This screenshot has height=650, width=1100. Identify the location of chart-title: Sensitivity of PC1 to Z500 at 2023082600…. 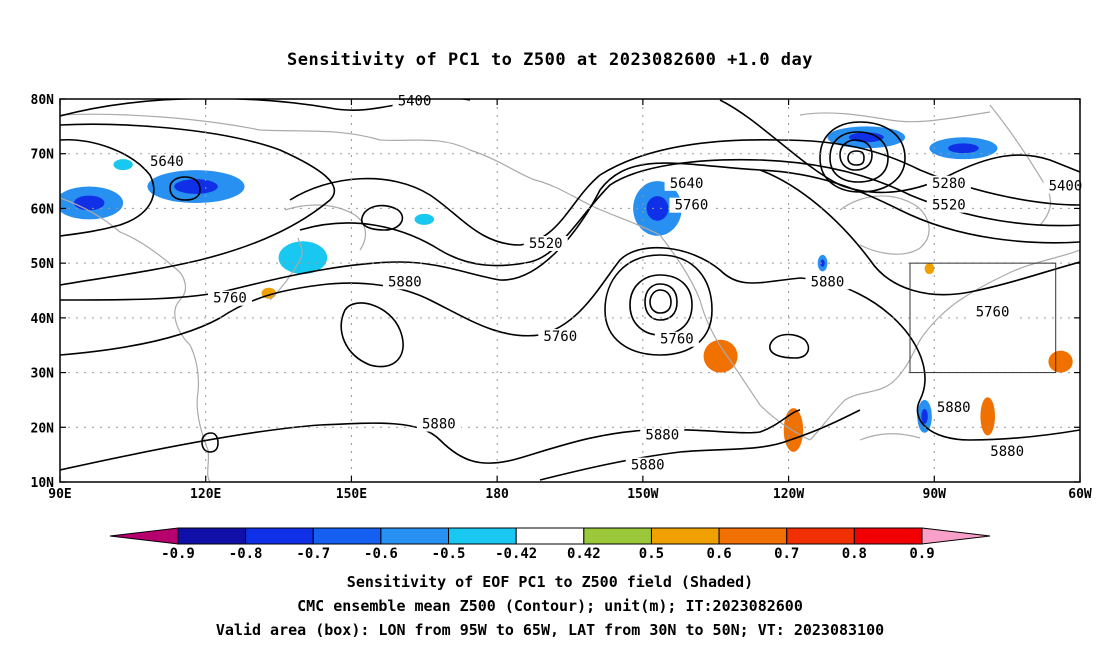
(549, 60).